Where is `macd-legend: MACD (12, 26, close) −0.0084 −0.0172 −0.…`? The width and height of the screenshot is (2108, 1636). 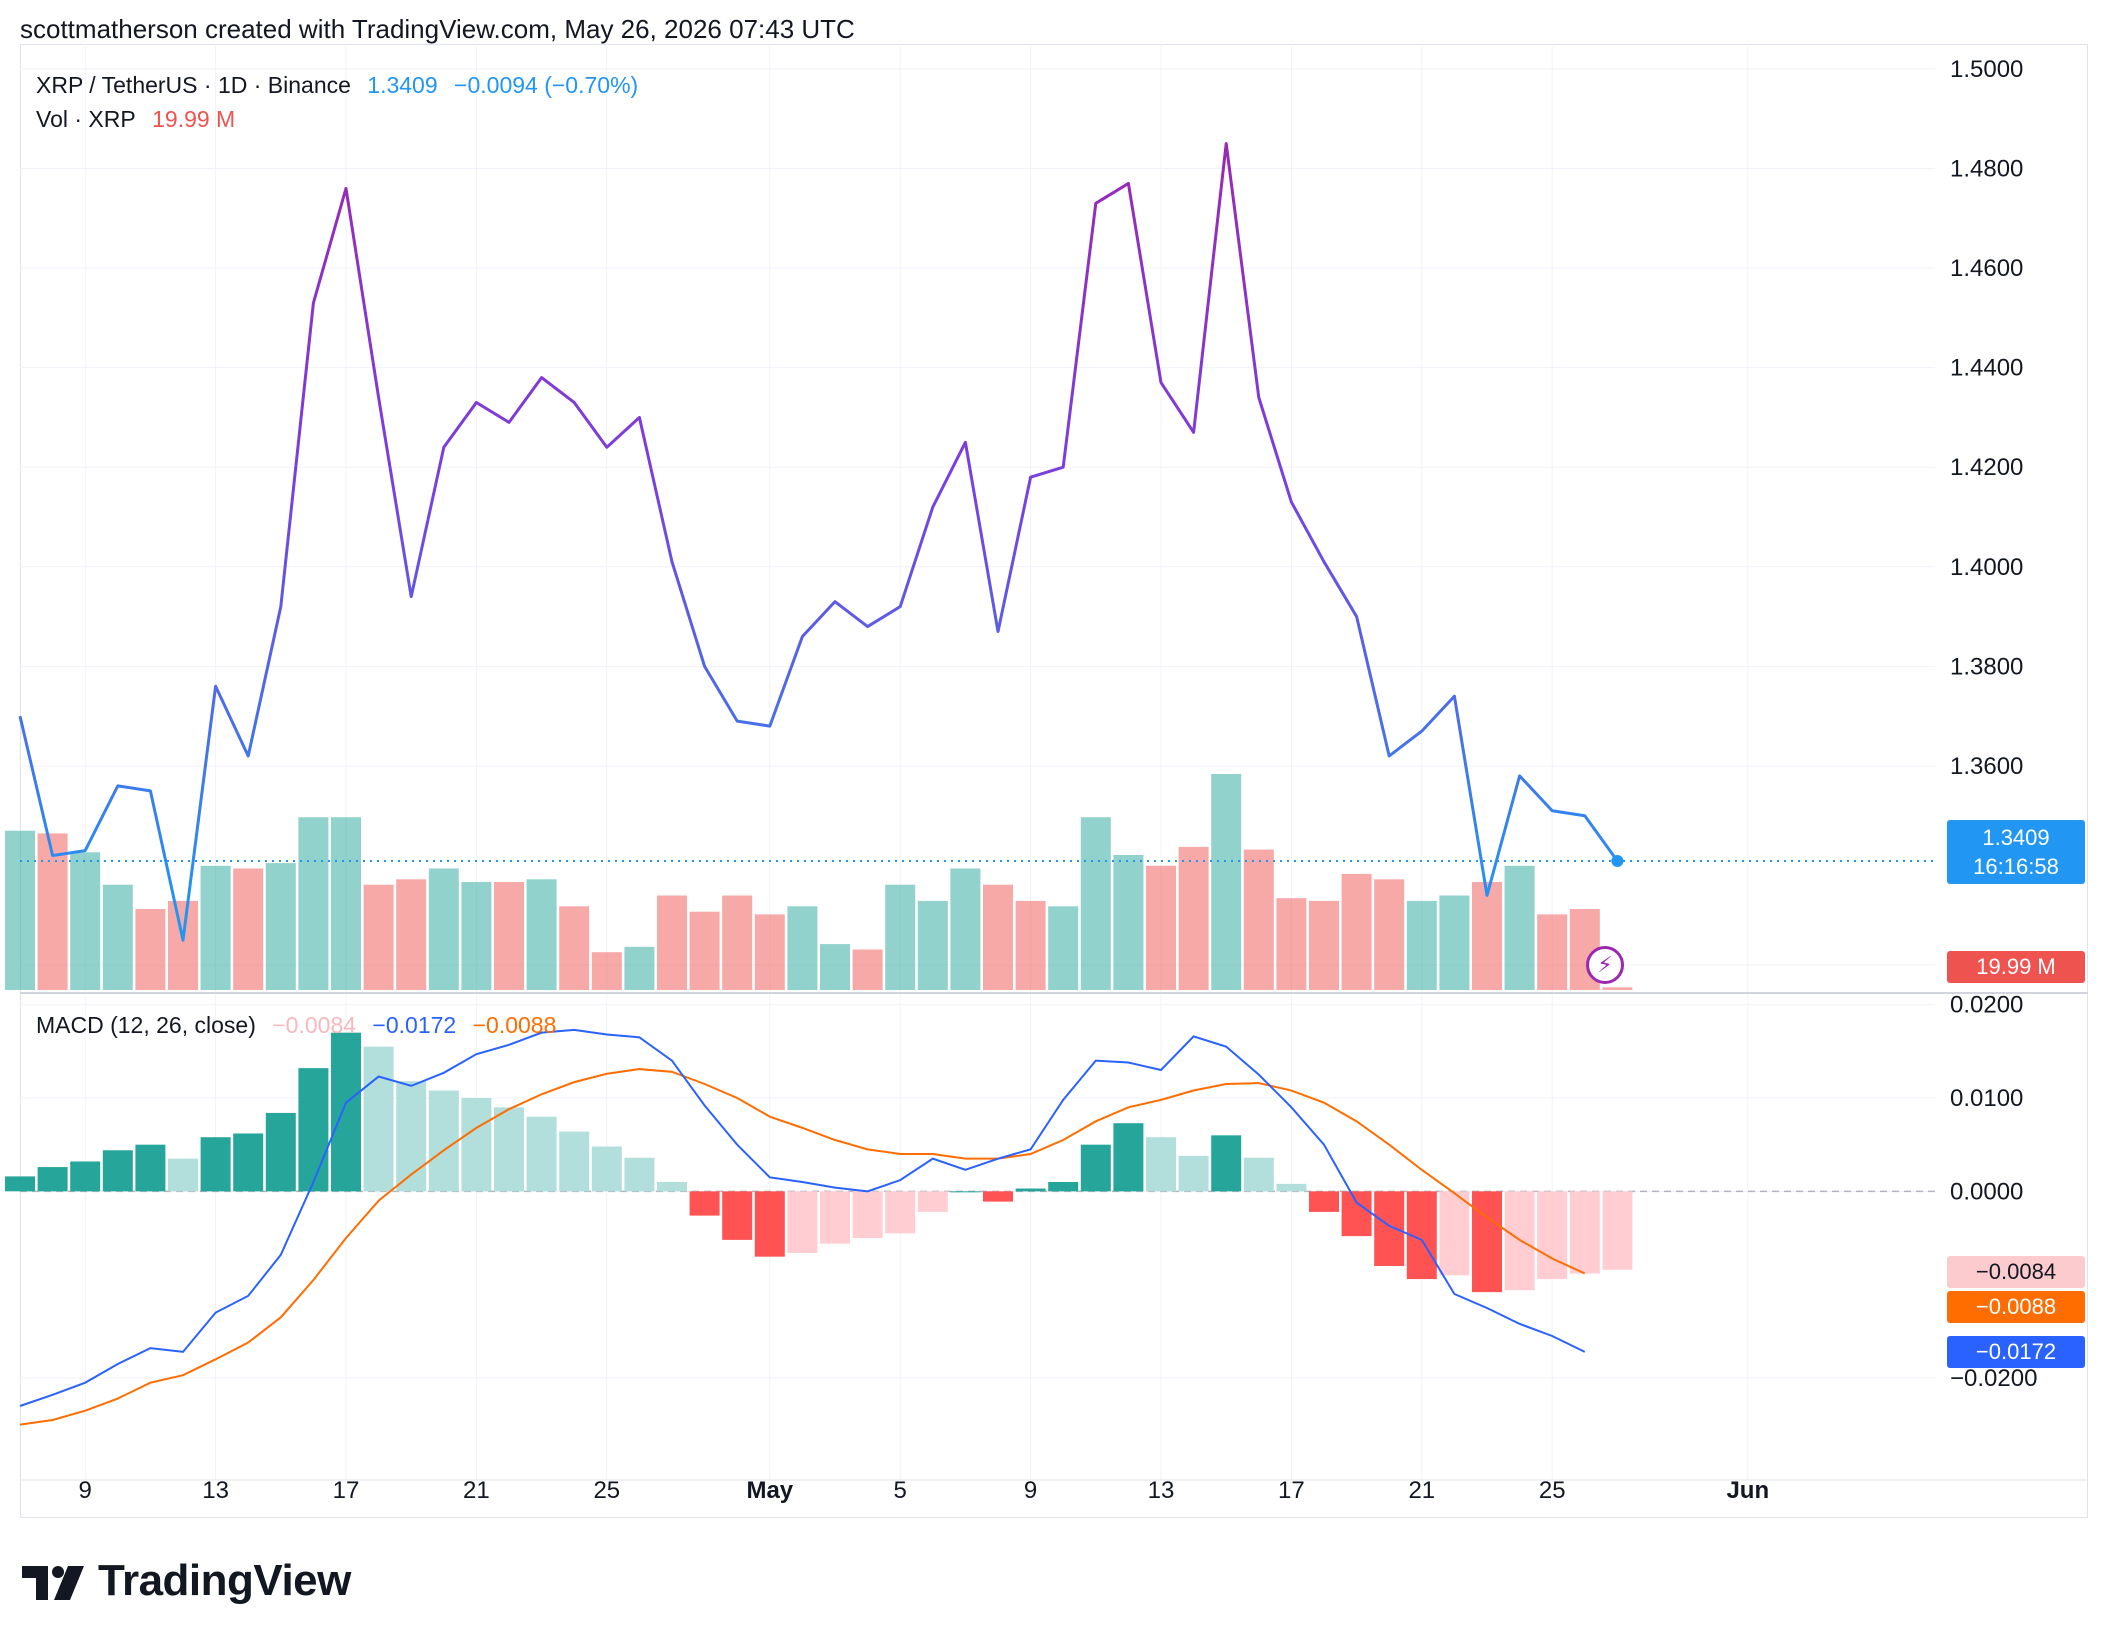
macd-legend: MACD (12, 26, close) −0.0084 −0.0172 −0.… is located at coordinates (301, 1025).